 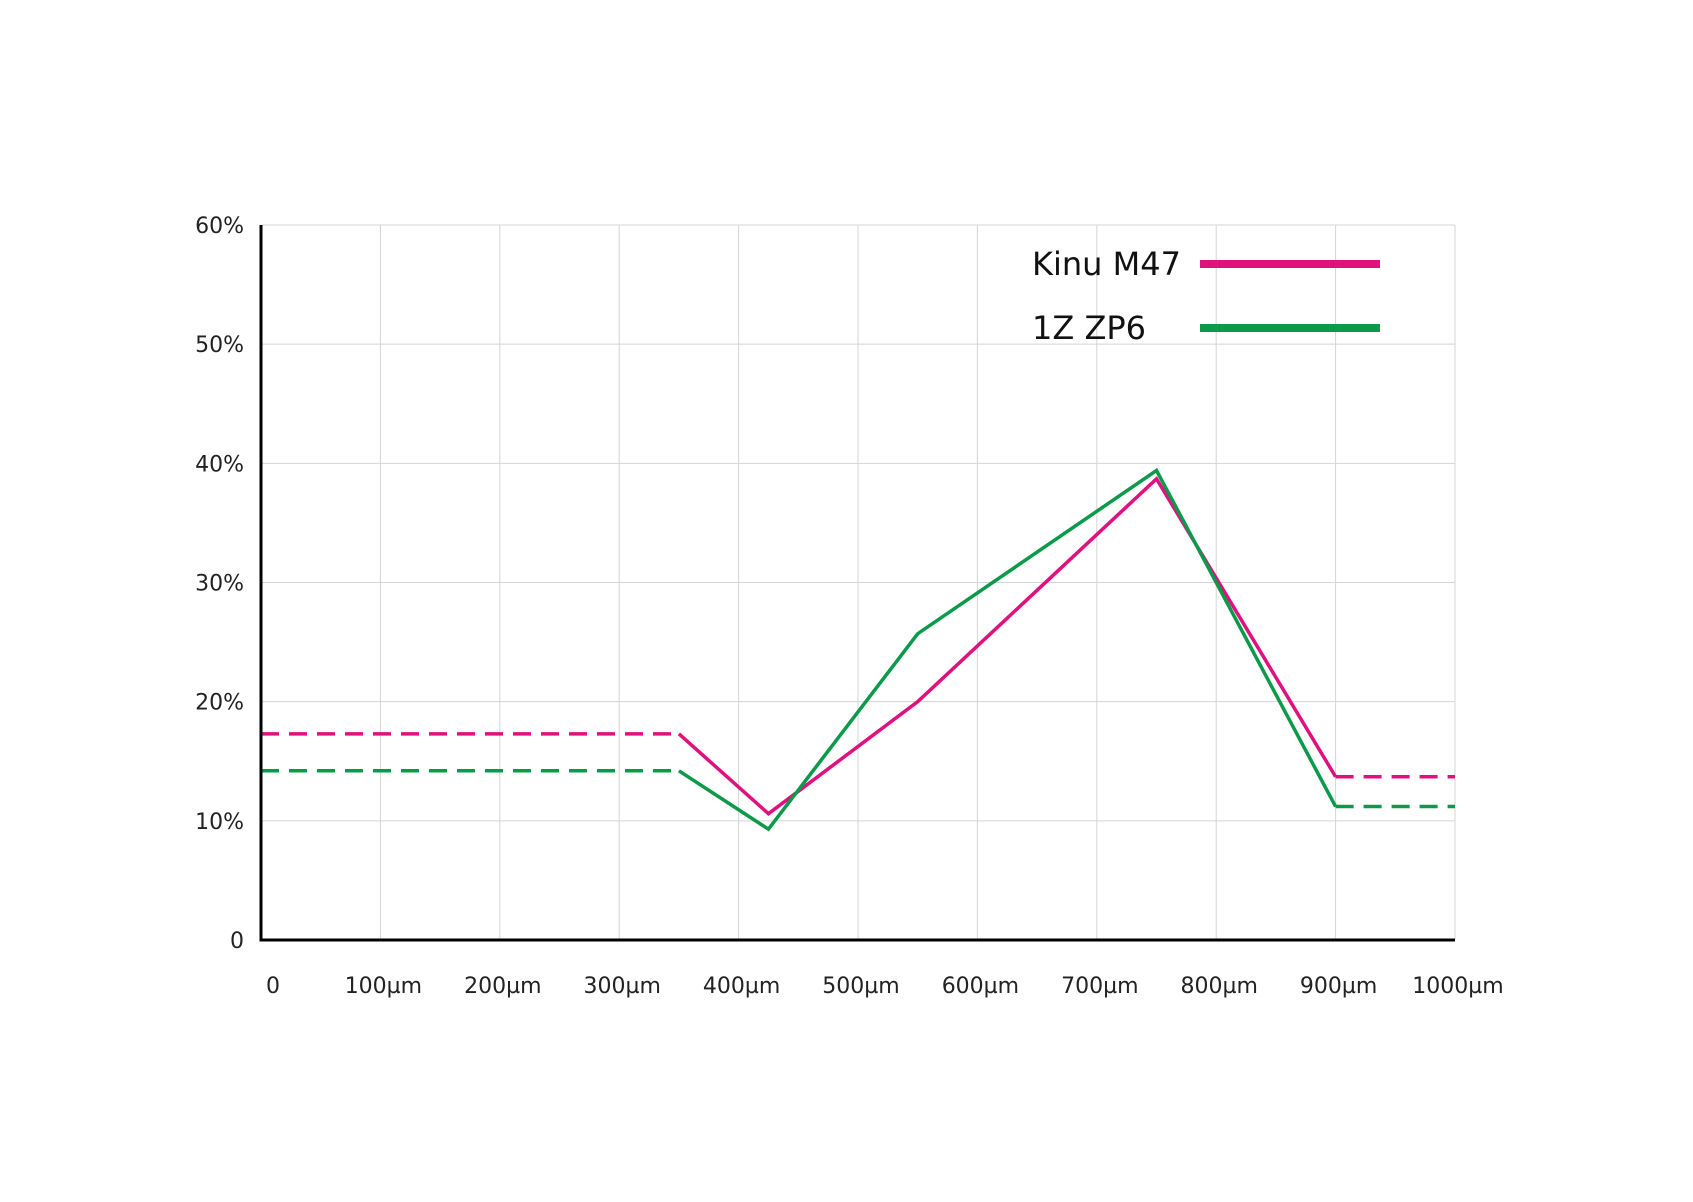 I want to click on x-tick-label: 400µm, so click(x=741, y=986).